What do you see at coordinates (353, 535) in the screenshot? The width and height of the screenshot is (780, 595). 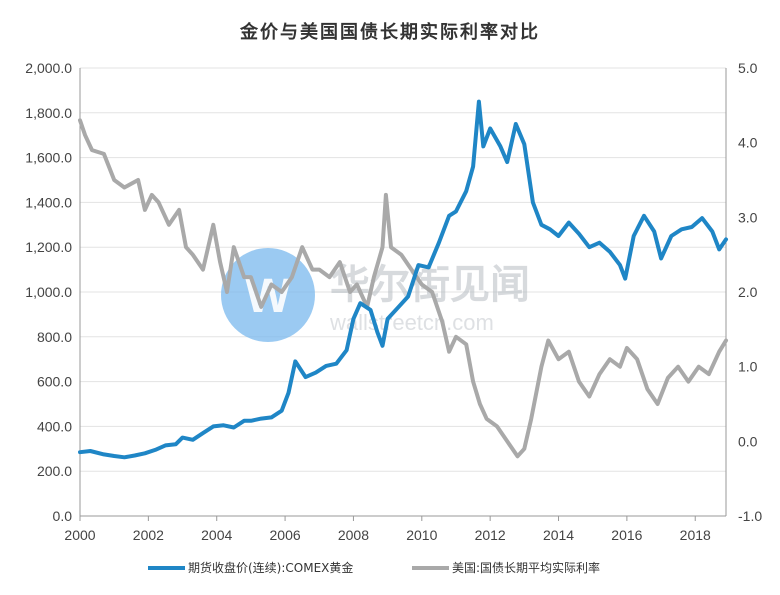 I see `x-tick-label: 2008` at bounding box center [353, 535].